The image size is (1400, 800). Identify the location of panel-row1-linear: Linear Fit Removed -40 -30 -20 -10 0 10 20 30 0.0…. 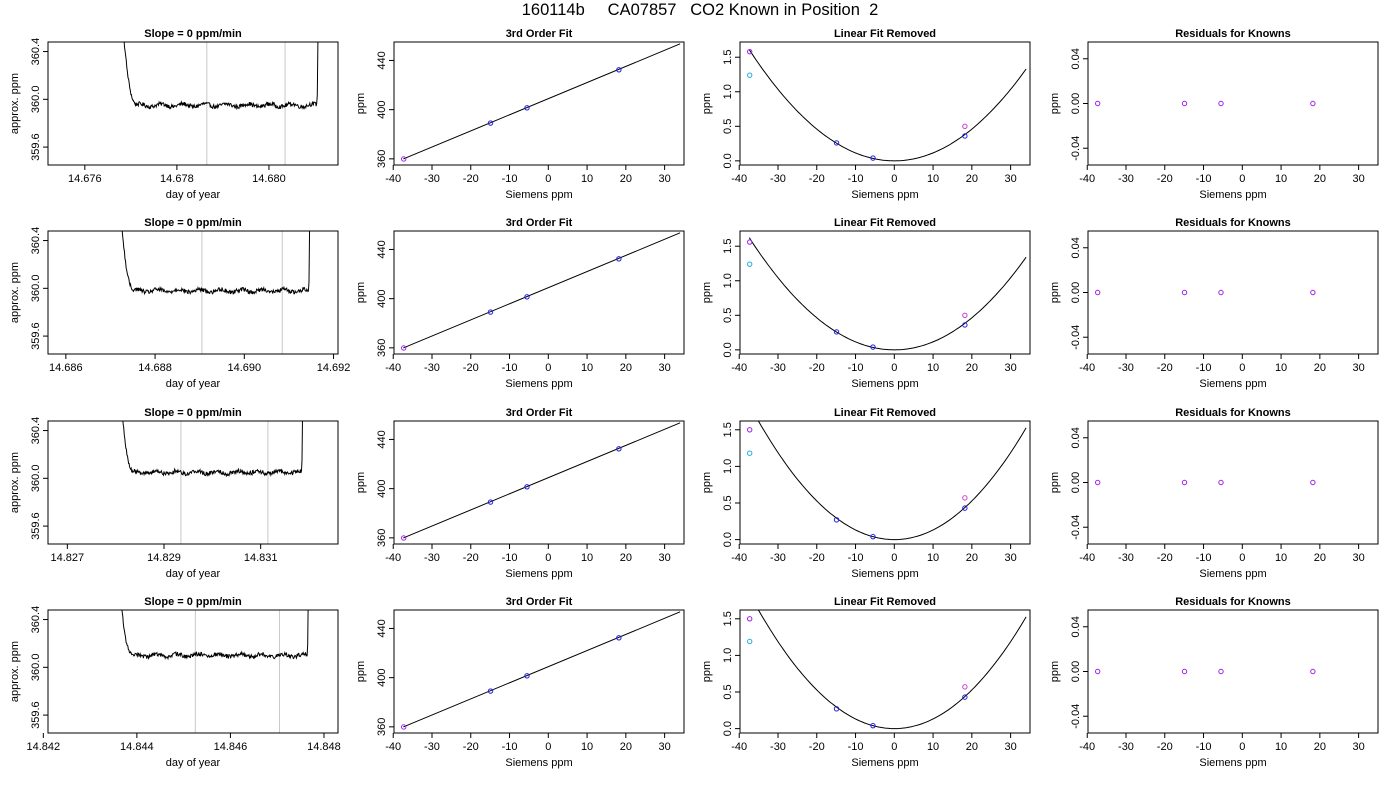
(866, 114).